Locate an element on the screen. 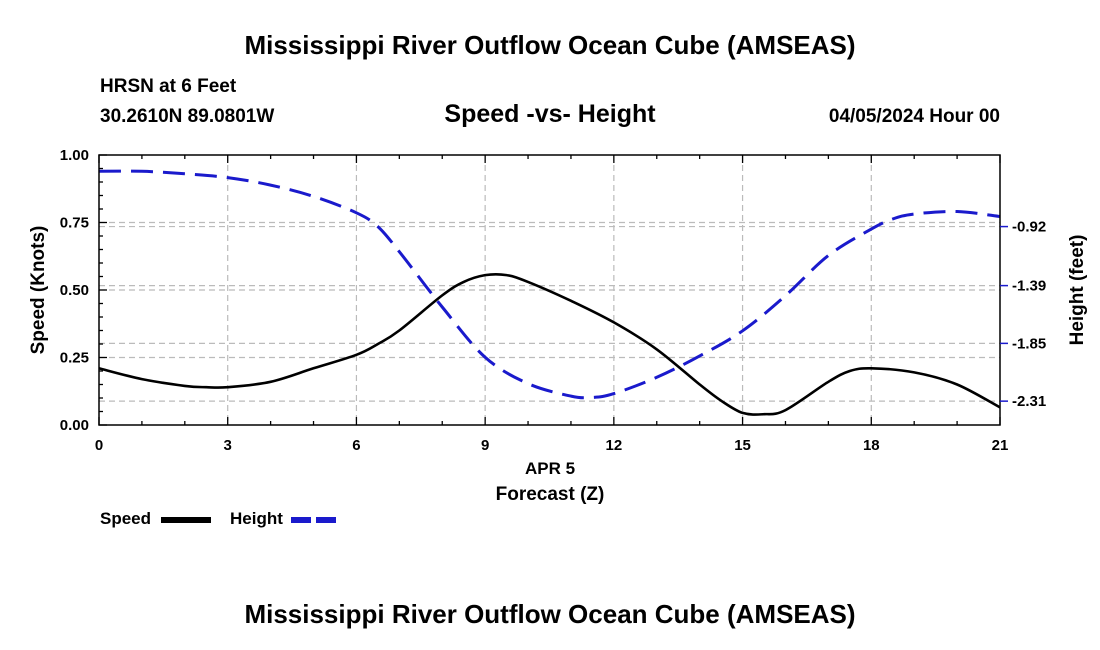 This screenshot has width=1100, height=650. legend-speed-label: Speed is located at coordinates (126, 518).